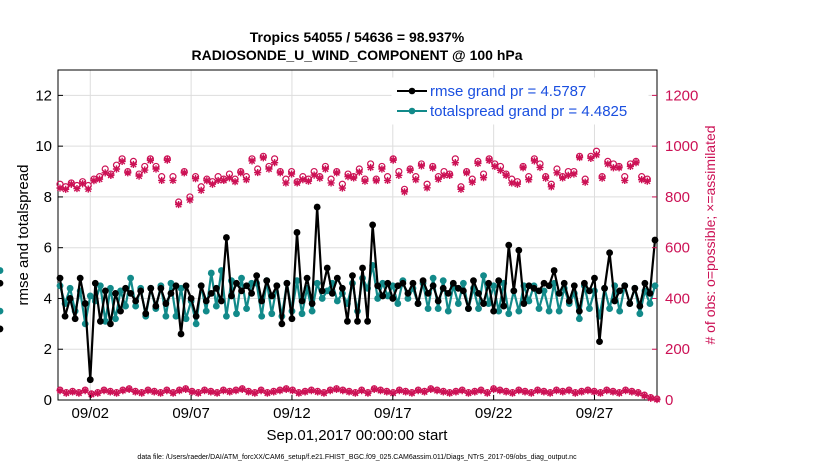 The height and width of the screenshot is (470, 830). Describe the element at coordinates (681, 95) in the screenshot. I see `y-right-tick-label: 1200` at that location.